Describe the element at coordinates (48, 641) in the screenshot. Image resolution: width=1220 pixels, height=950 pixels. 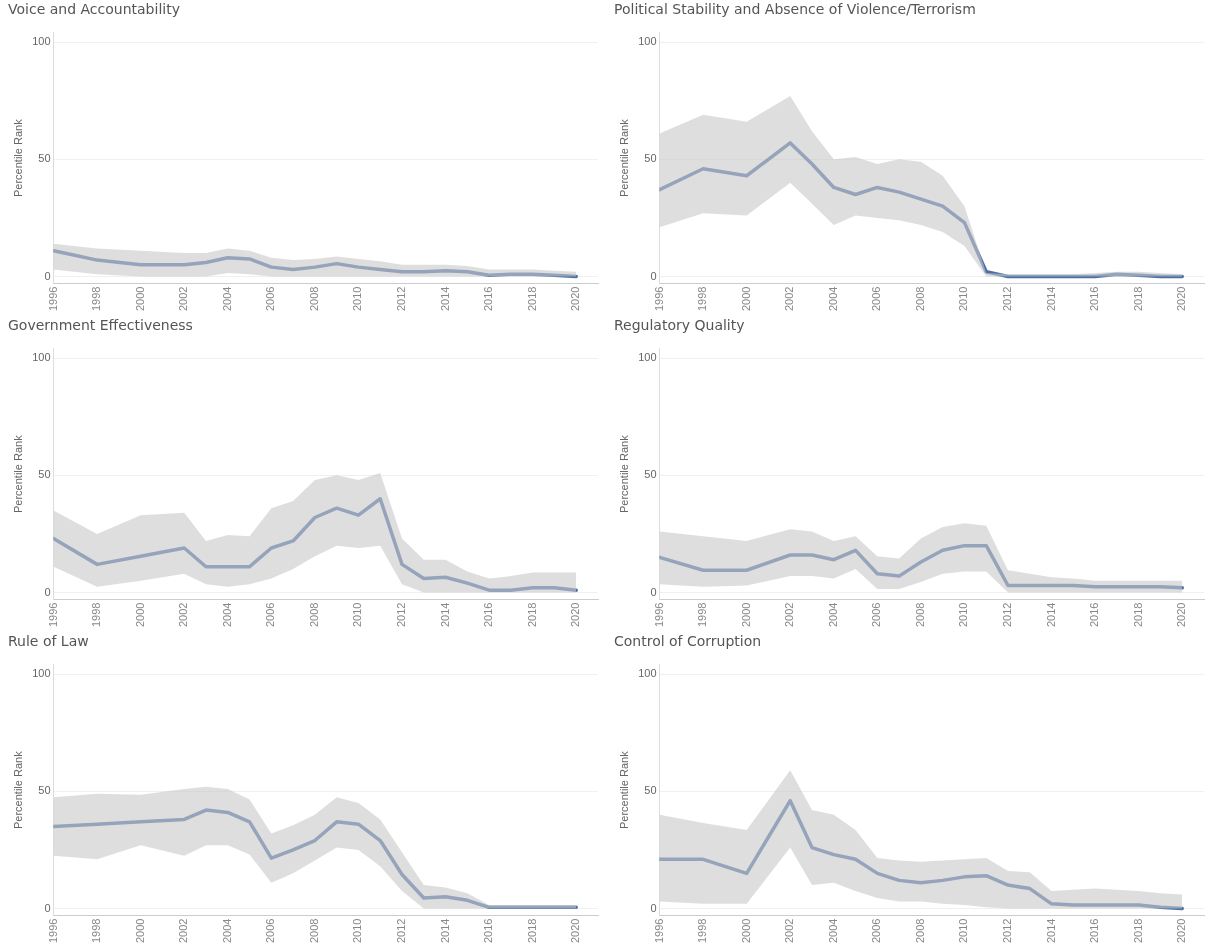
I see `chart-title: Rule of Law` at that location.